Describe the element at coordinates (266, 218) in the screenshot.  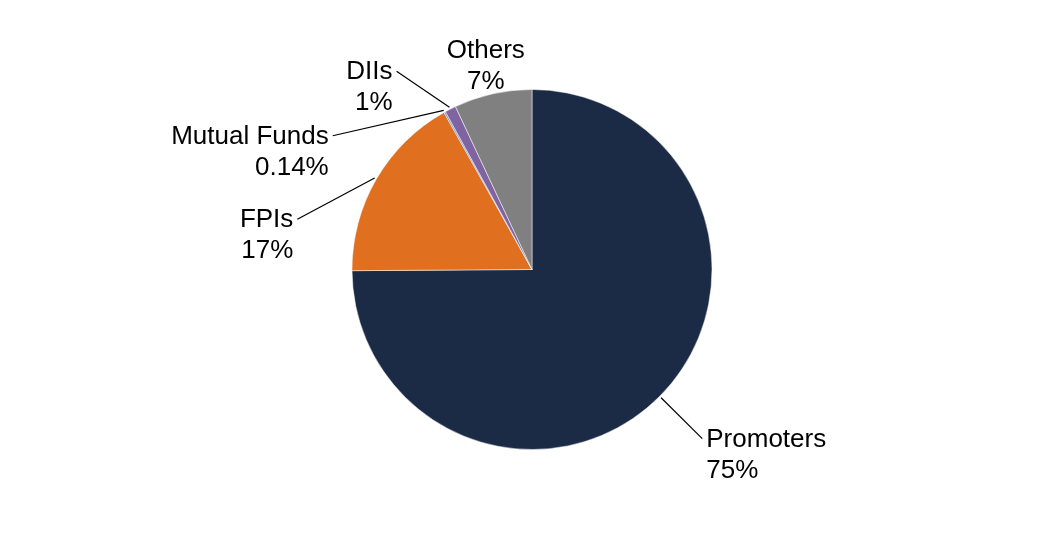
I see `slice-label: FPIs` at that location.